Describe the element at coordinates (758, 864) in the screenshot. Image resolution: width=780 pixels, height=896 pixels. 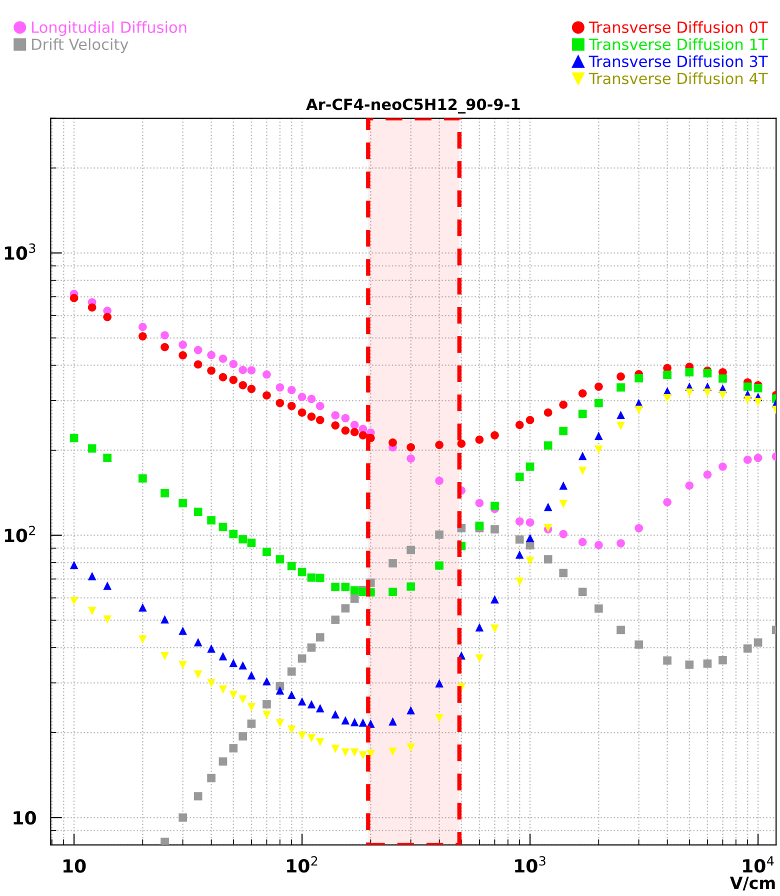
I see `x-tick-label: 10$^{4}$` at that location.